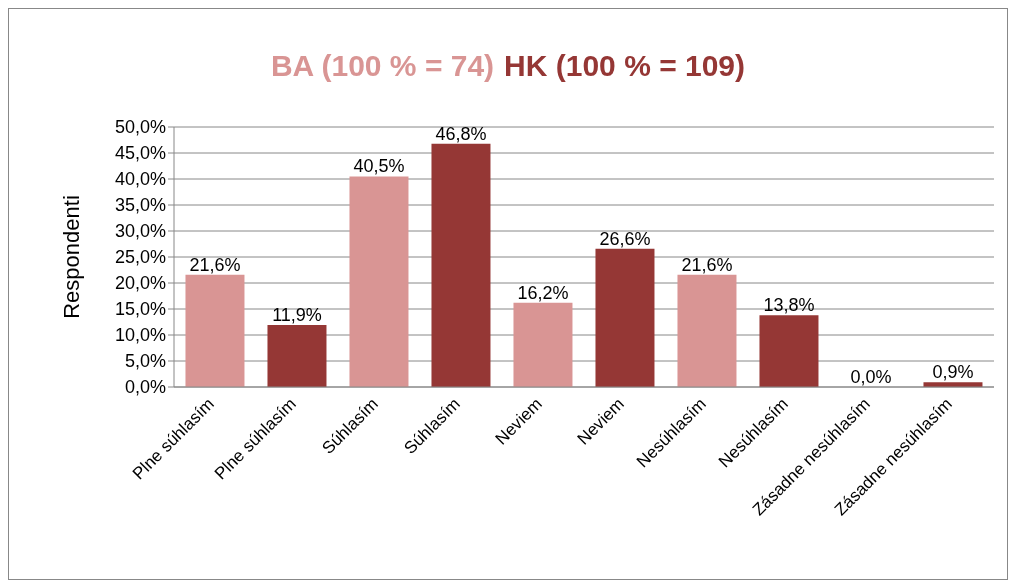 This screenshot has width=1009, height=581. Describe the element at coordinates (461, 133) in the screenshot. I see `data-label: 46,8%` at that location.